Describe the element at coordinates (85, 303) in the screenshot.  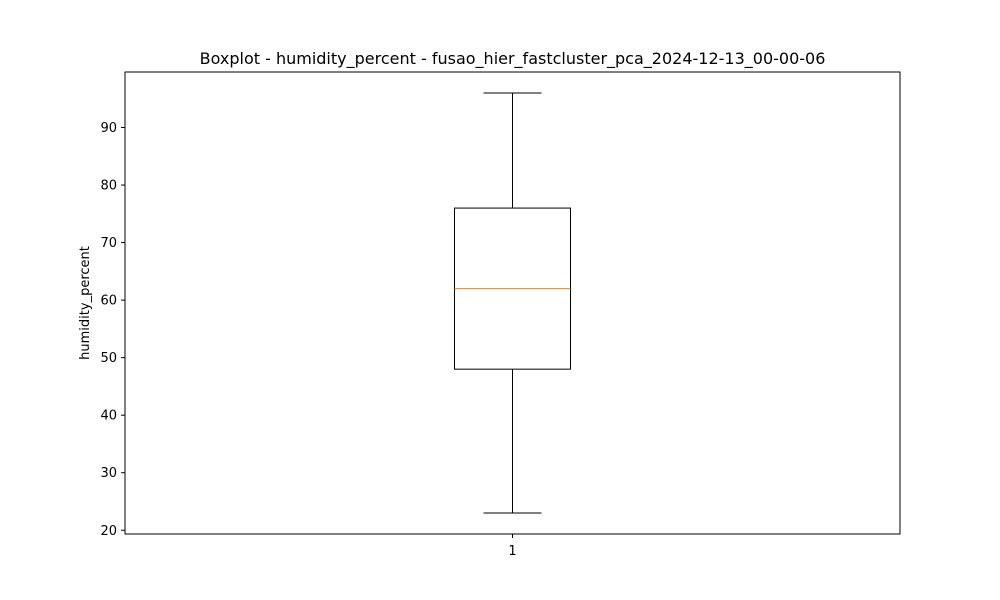
I see `y-axis-label: humidity_percent` at that location.